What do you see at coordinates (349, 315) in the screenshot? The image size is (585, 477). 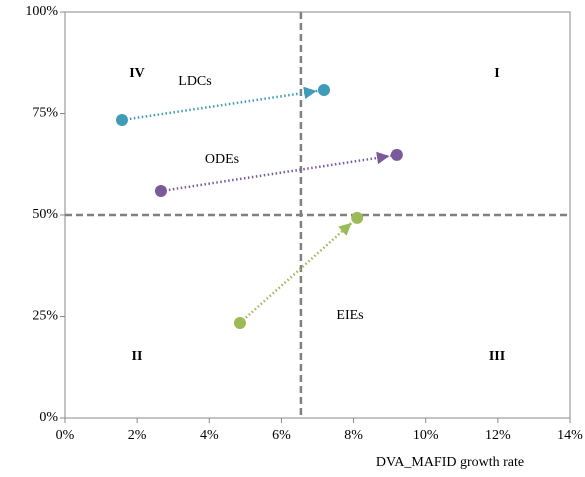 I see `series-label: EIEs` at bounding box center [349, 315].